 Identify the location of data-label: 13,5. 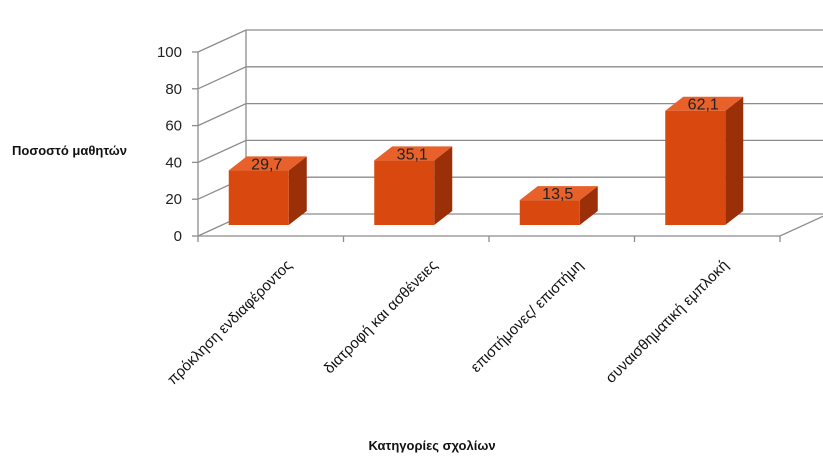
(557, 194).